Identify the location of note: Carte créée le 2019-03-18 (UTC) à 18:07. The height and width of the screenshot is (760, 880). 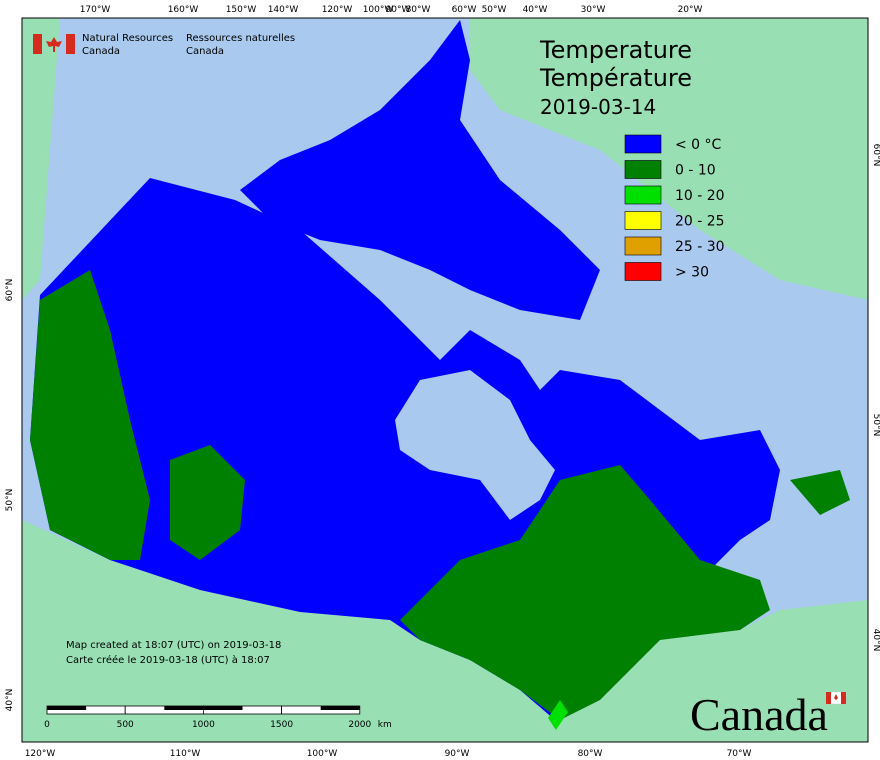
(168, 660).